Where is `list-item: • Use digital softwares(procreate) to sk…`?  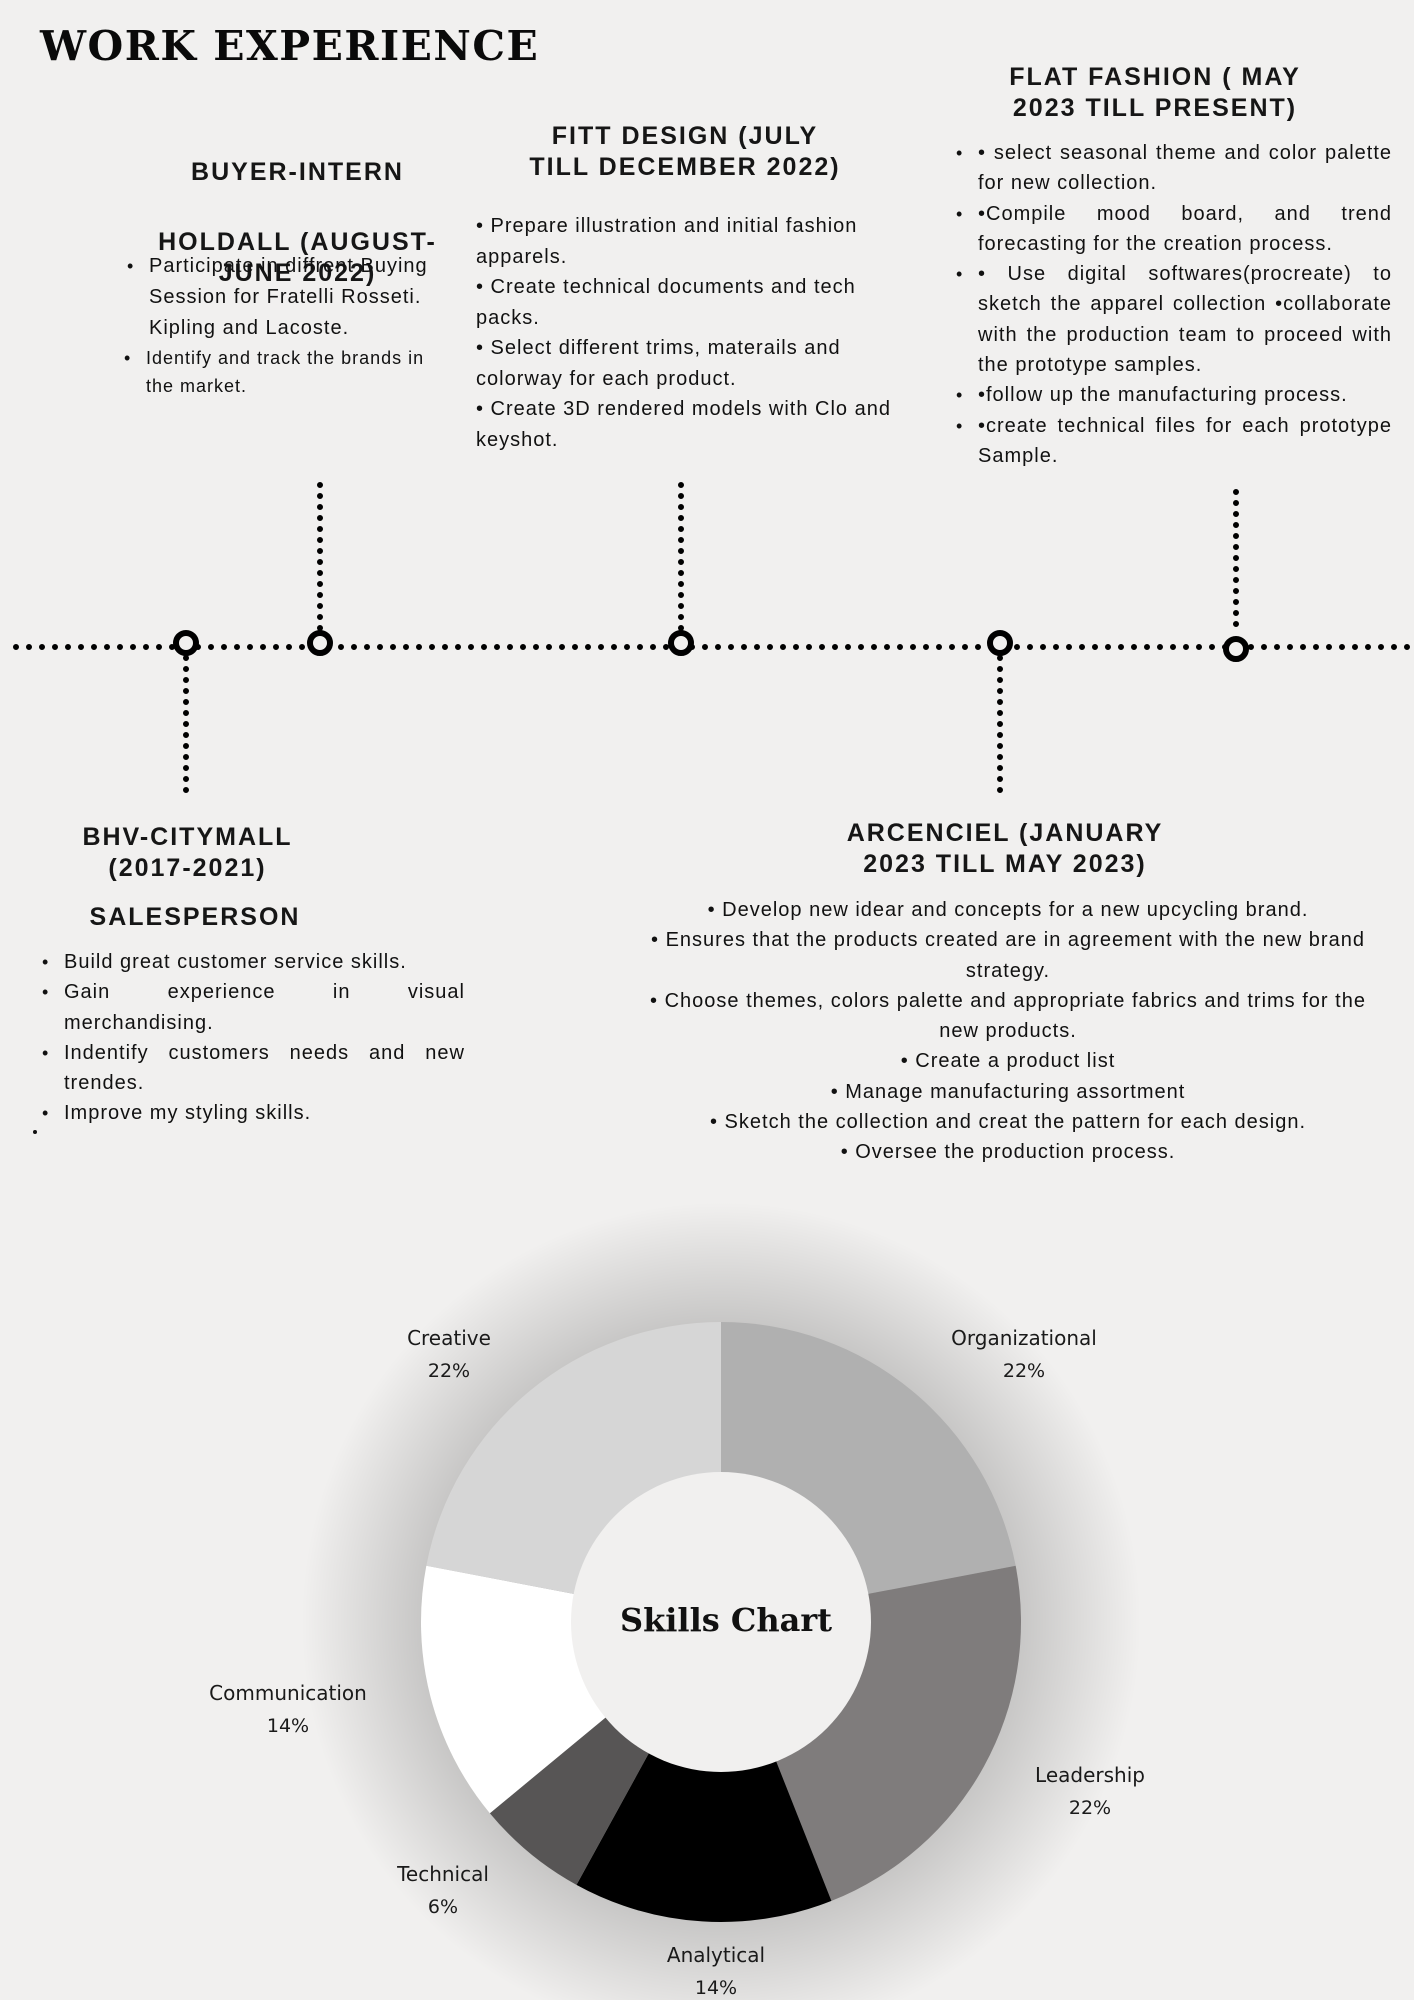 list-item: • Use digital softwares(procreate) to sk… is located at coordinates (1174, 319).